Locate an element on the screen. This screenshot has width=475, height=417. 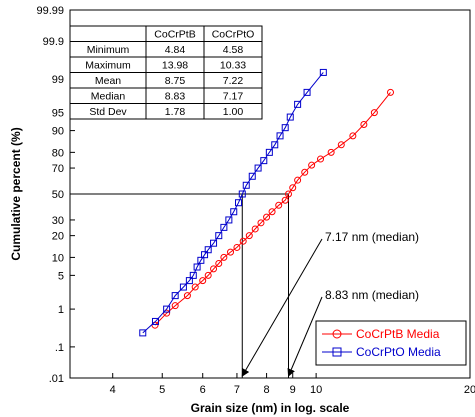
y-tick-label: 30 is located at coordinates (58, 221).